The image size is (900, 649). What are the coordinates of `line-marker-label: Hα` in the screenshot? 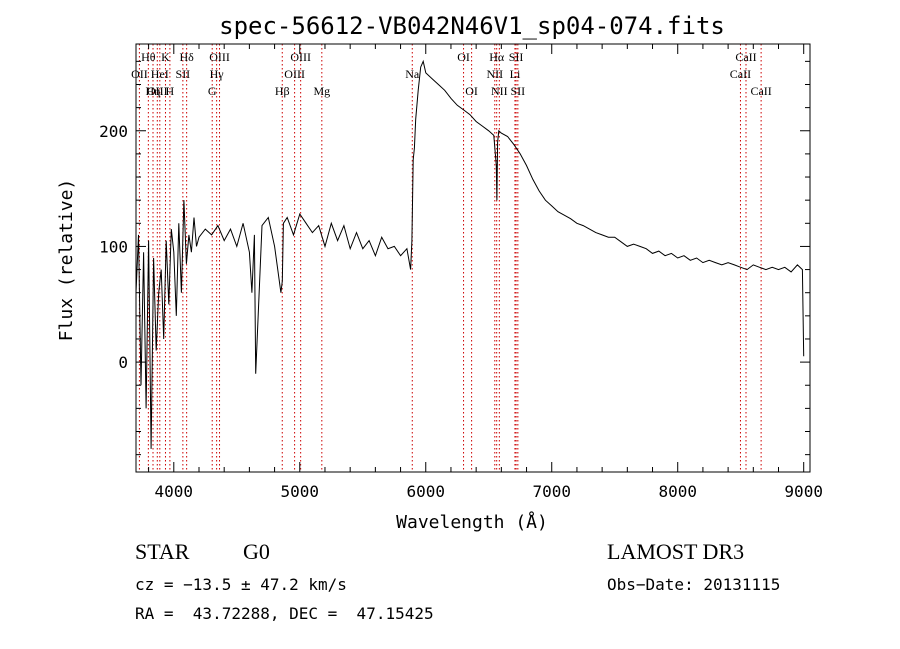 It's located at (497, 57).